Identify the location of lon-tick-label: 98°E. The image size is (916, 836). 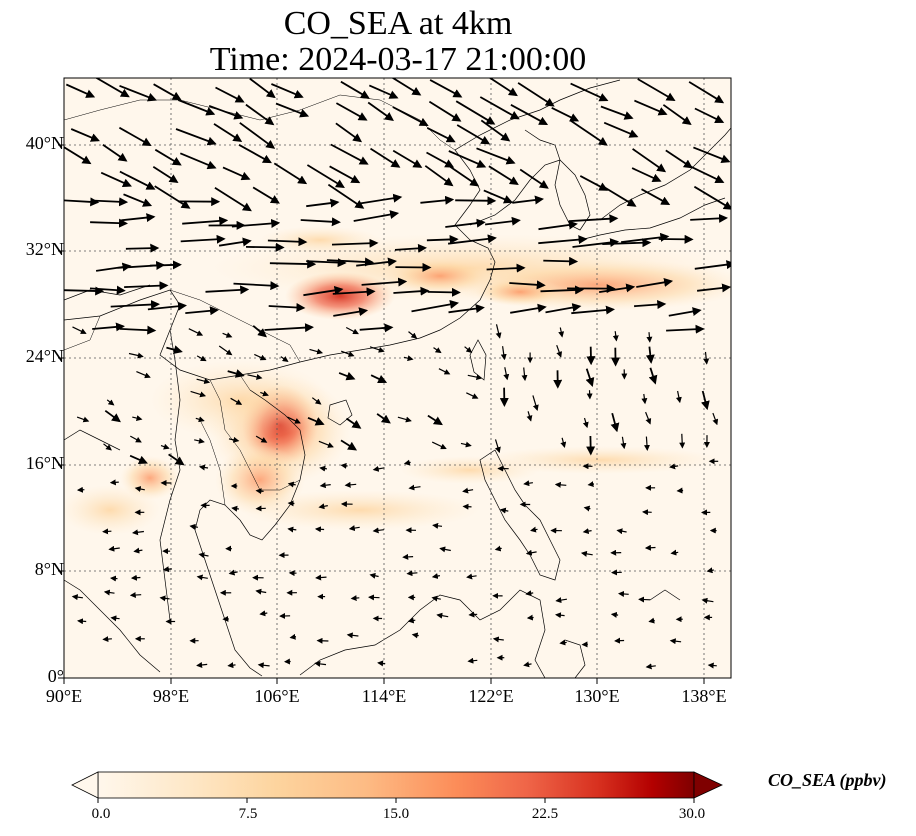
(171, 696).